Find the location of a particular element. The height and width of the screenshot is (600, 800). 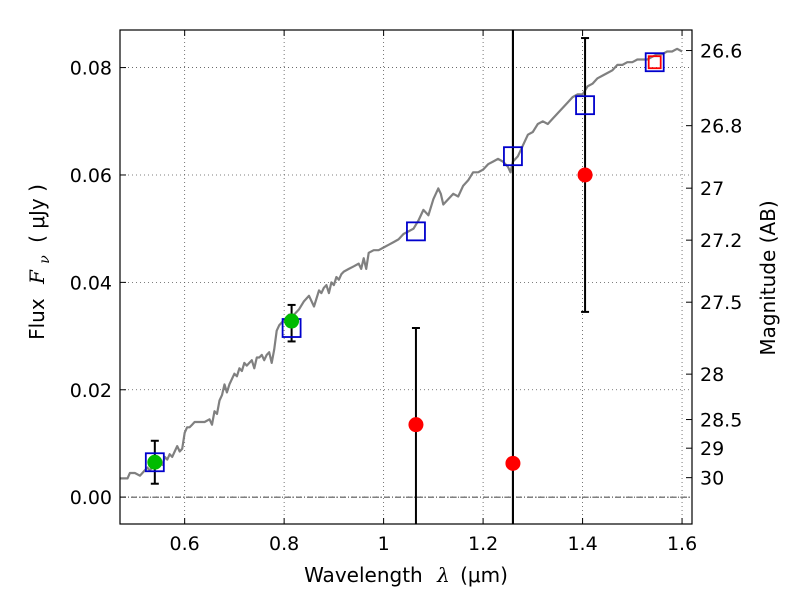

y-axis-title: Flux F ν ( μJy ) is located at coordinates (39, 262).